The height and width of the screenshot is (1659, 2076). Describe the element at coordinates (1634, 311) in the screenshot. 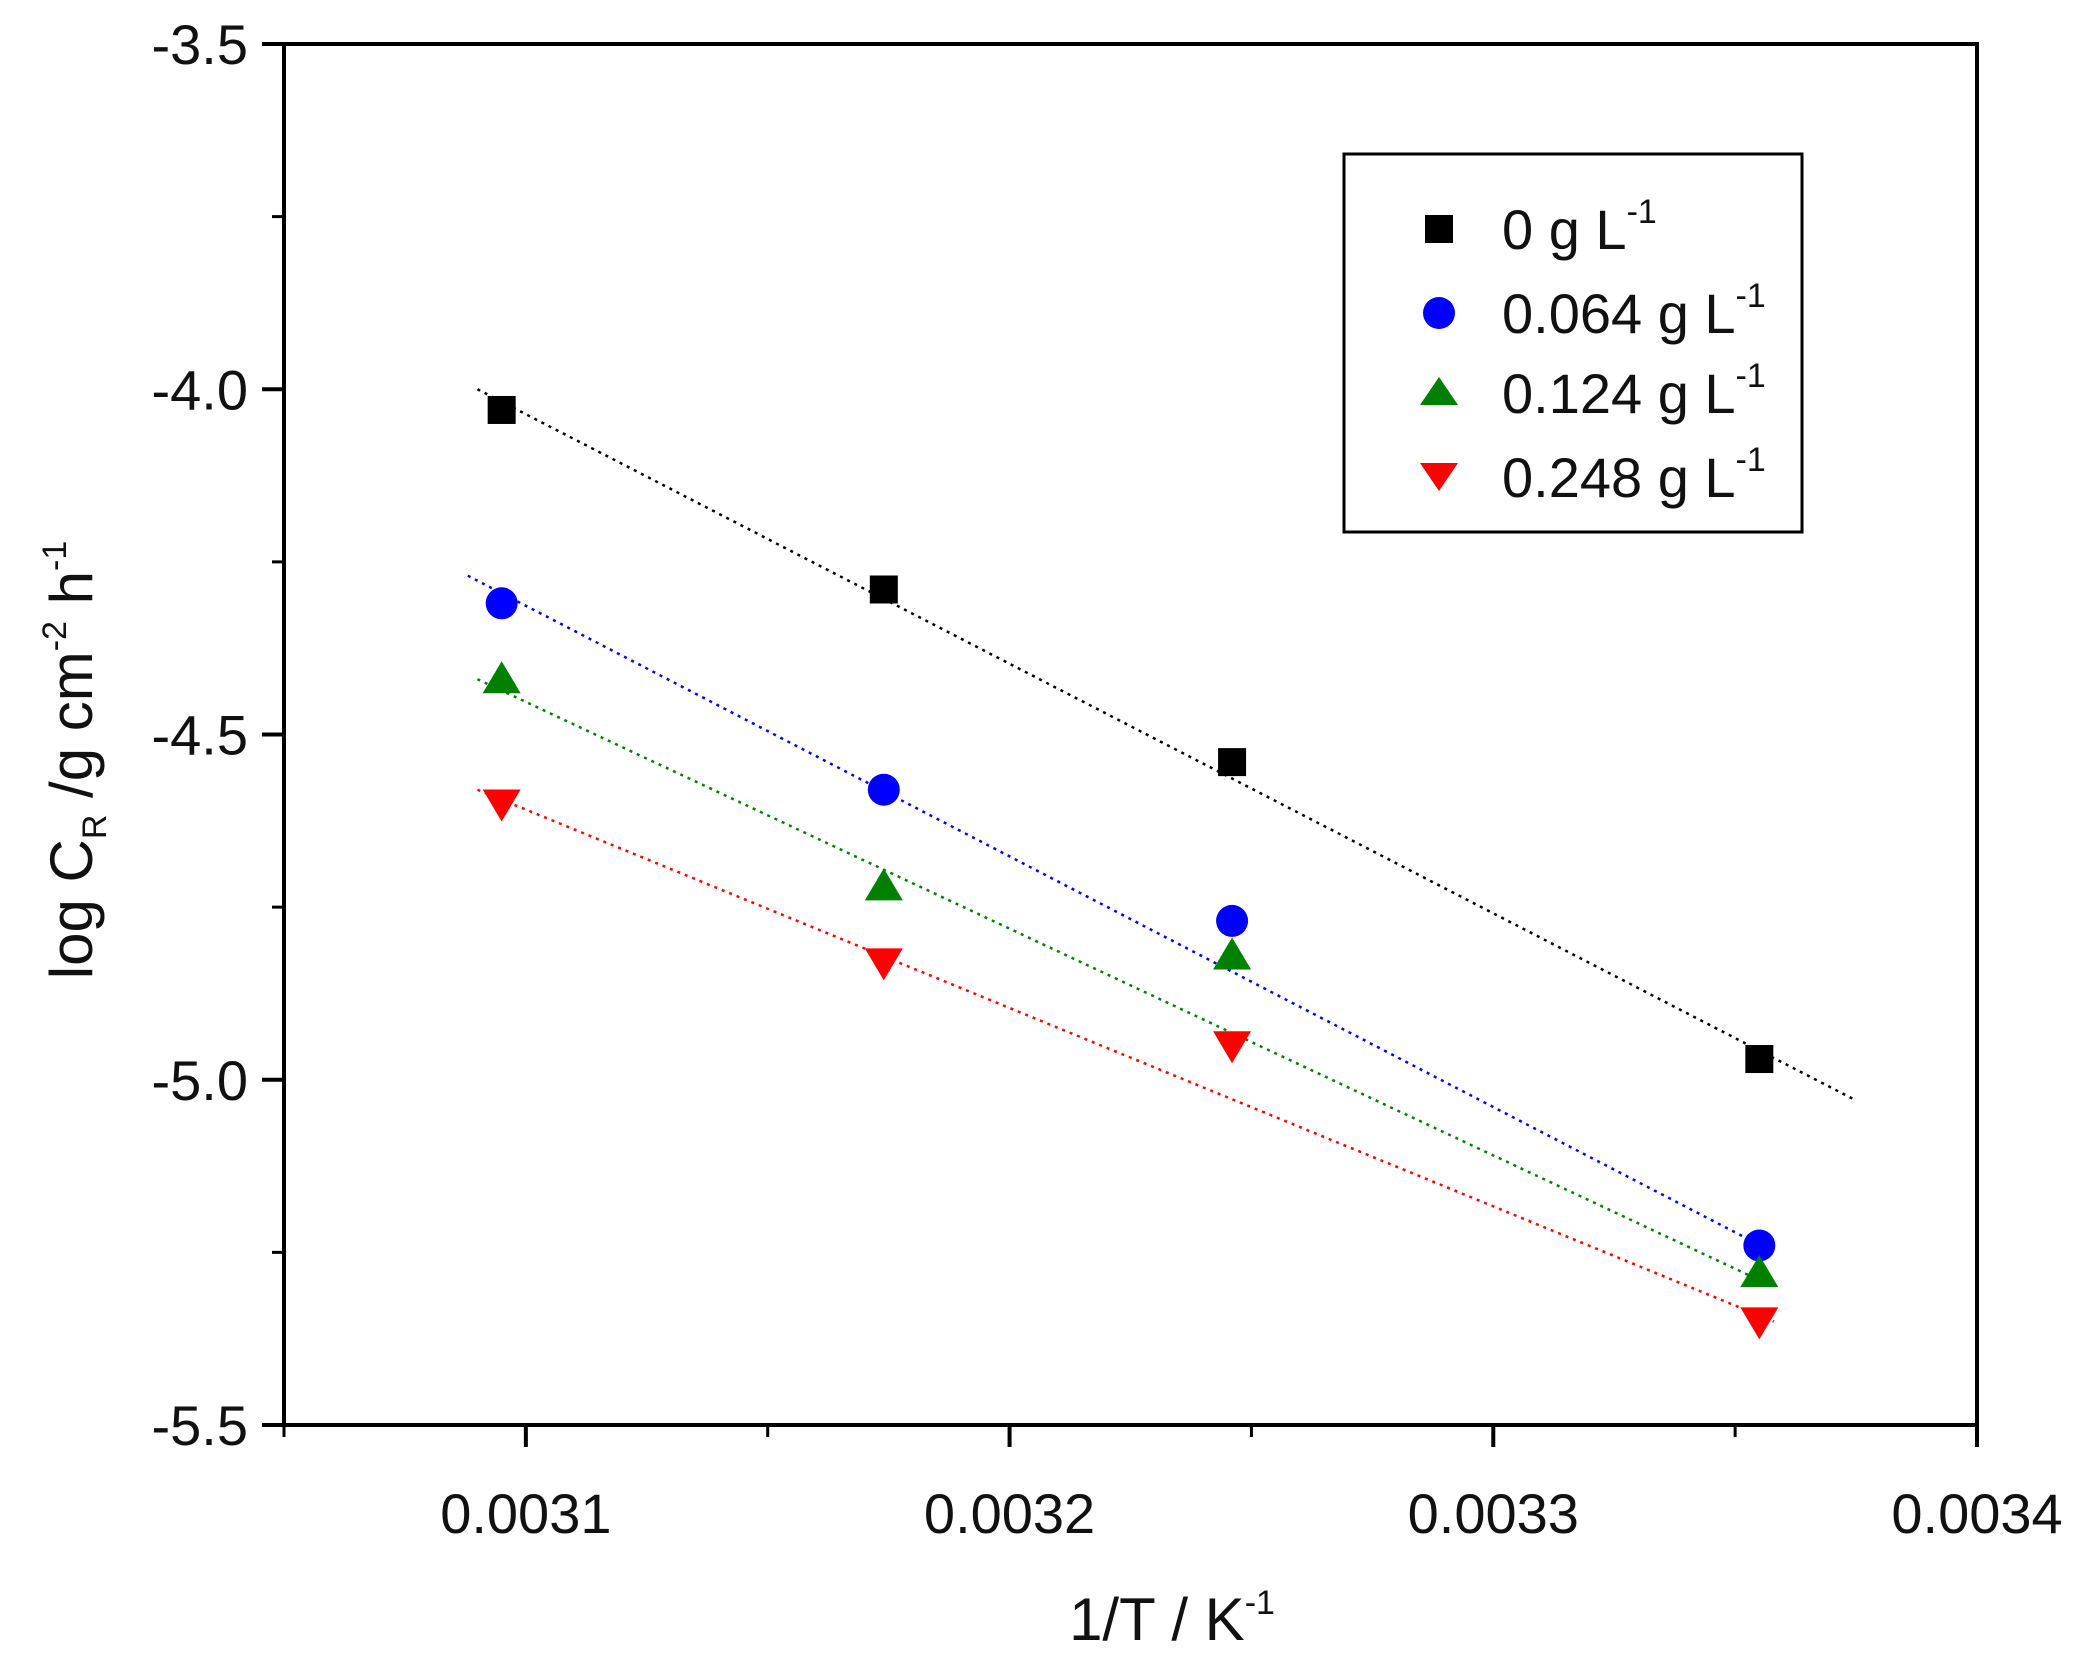

I see `legend-label-1: 0.064 g L-1` at that location.